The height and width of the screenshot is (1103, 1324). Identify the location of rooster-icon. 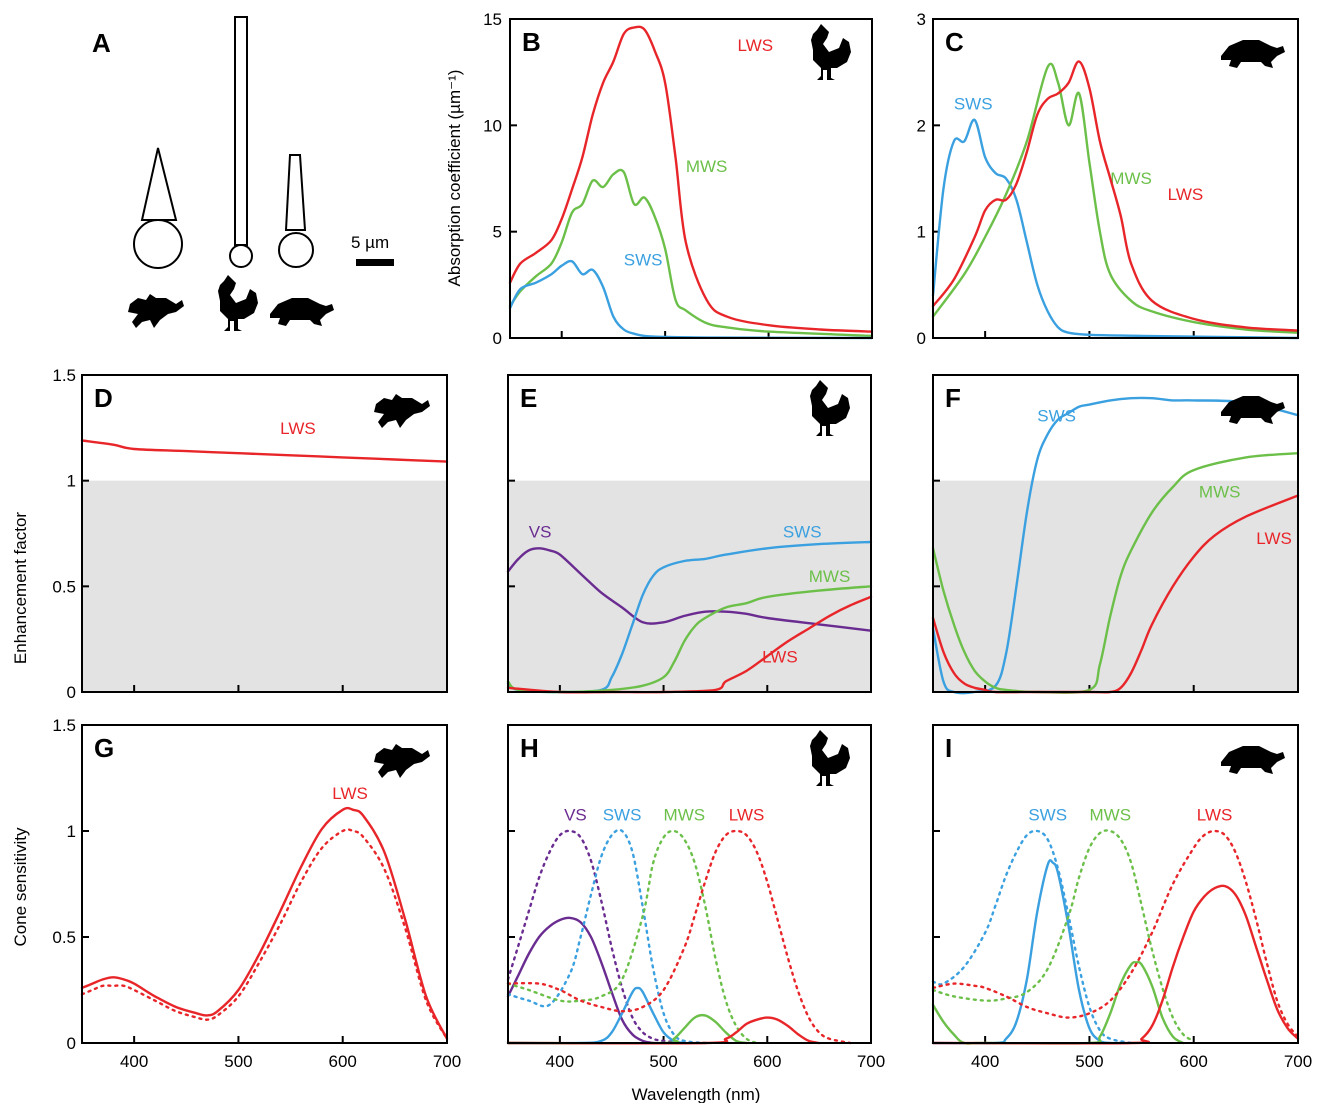
(831, 52).